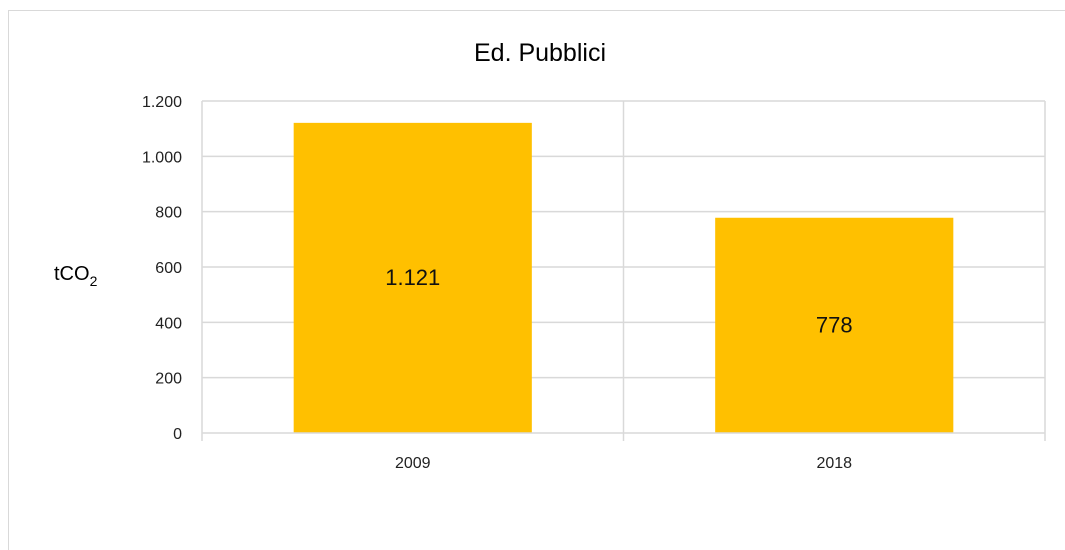  I want to click on x-tick-label: 2009, so click(413, 463).